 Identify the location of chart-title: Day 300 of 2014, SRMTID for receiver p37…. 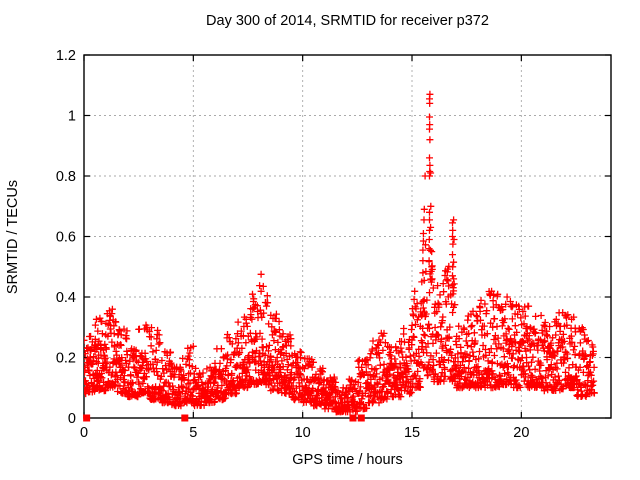
(347, 21).